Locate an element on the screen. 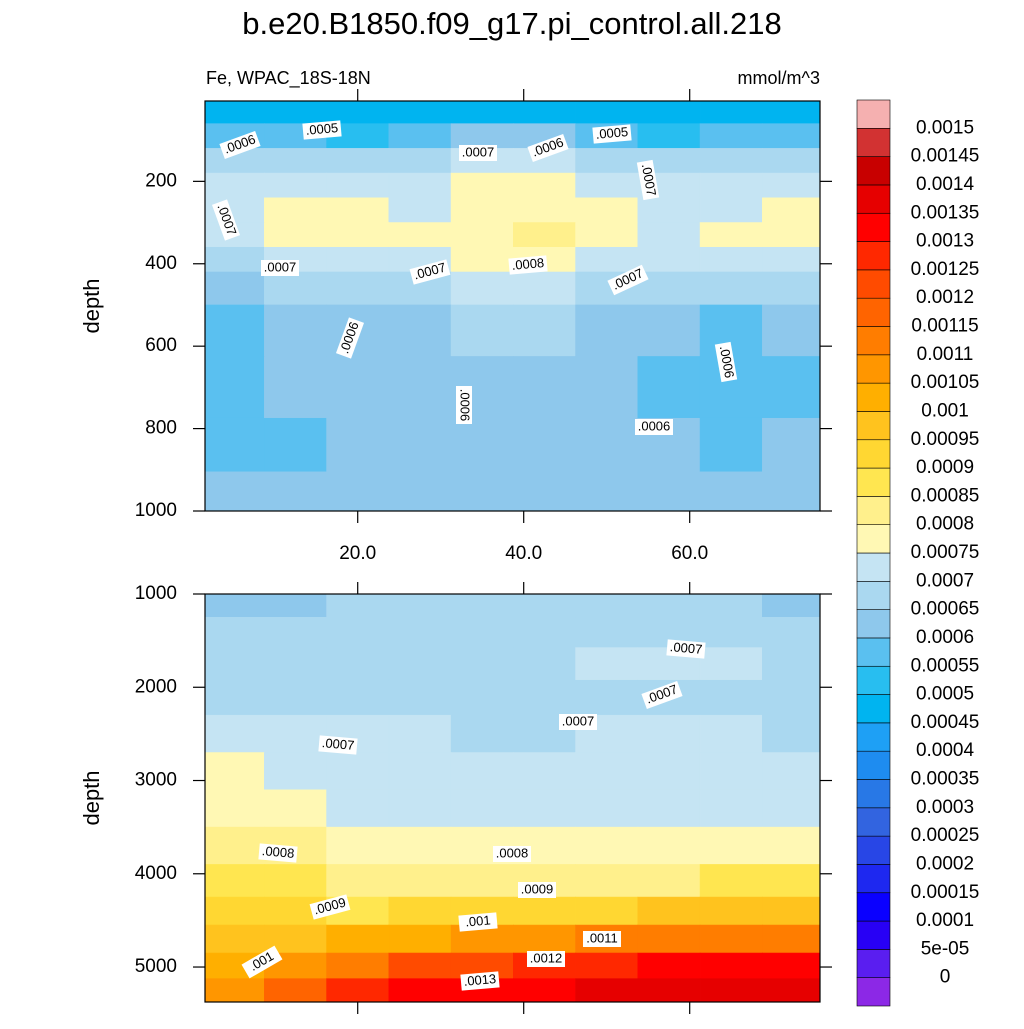  colorbar-label: 0.00085 is located at coordinates (945, 495).